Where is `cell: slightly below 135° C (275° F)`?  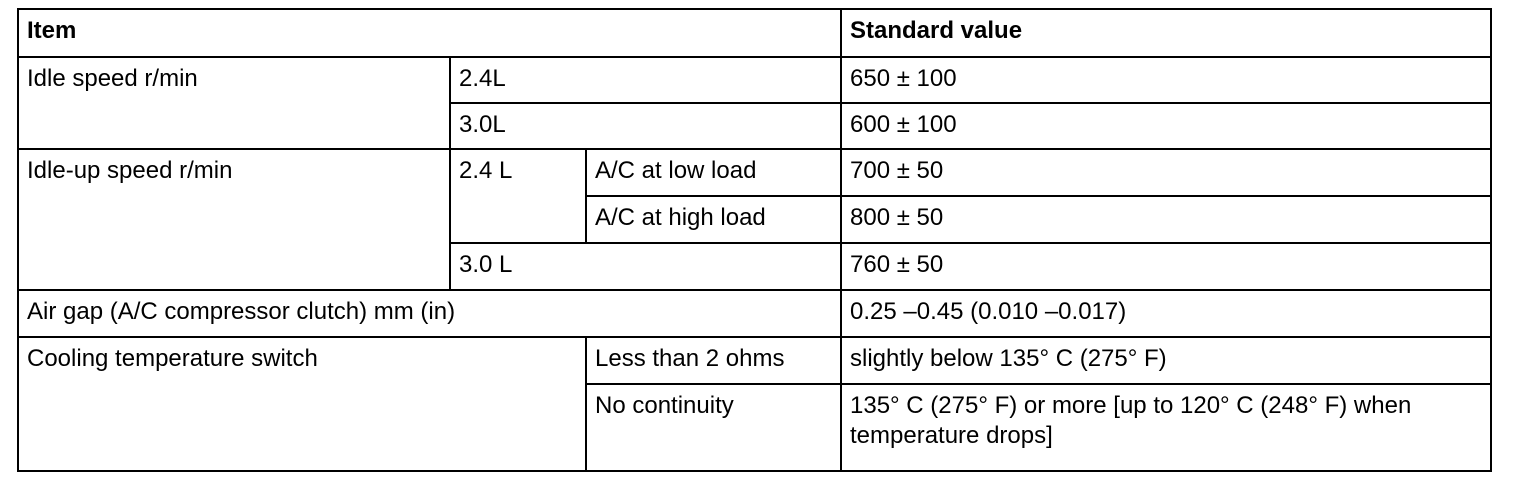
cell: slightly below 135° C (275° F) is located at coordinates (1166, 360).